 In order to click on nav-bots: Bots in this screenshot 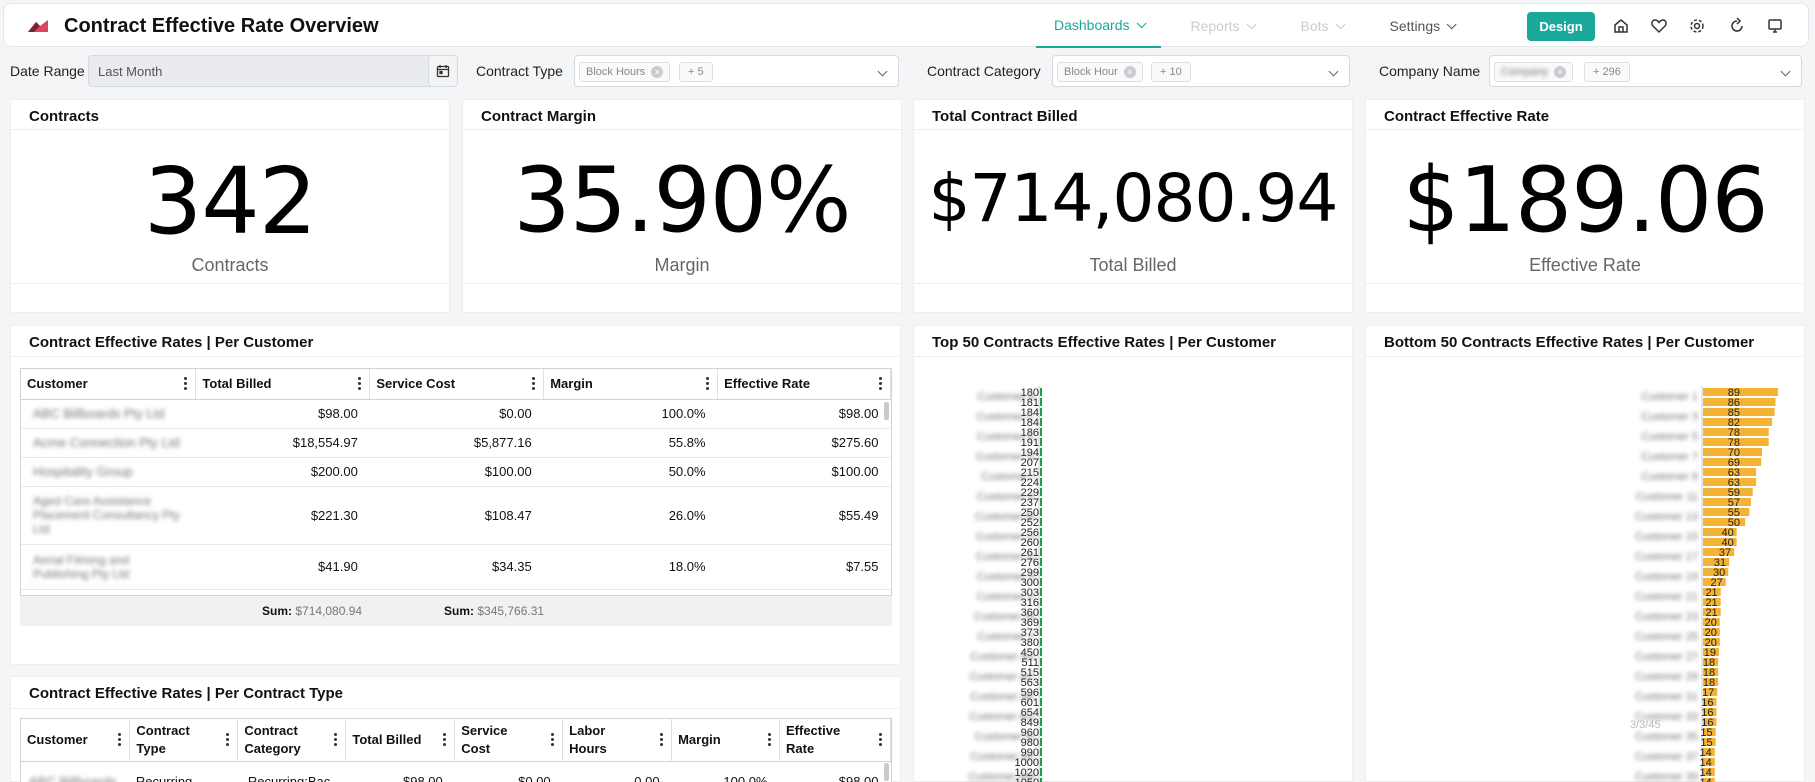, I will do `click(1321, 26)`.